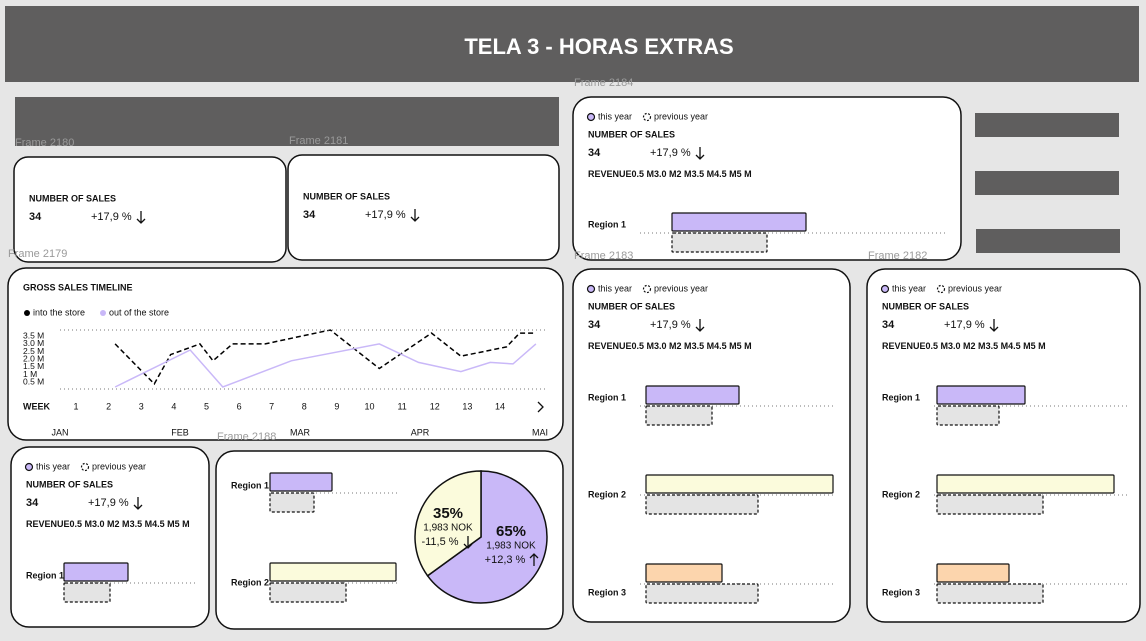 The image size is (1146, 641). What do you see at coordinates (511, 546) in the screenshot?
I see `slice-amount: 1,983 NOK` at bounding box center [511, 546].